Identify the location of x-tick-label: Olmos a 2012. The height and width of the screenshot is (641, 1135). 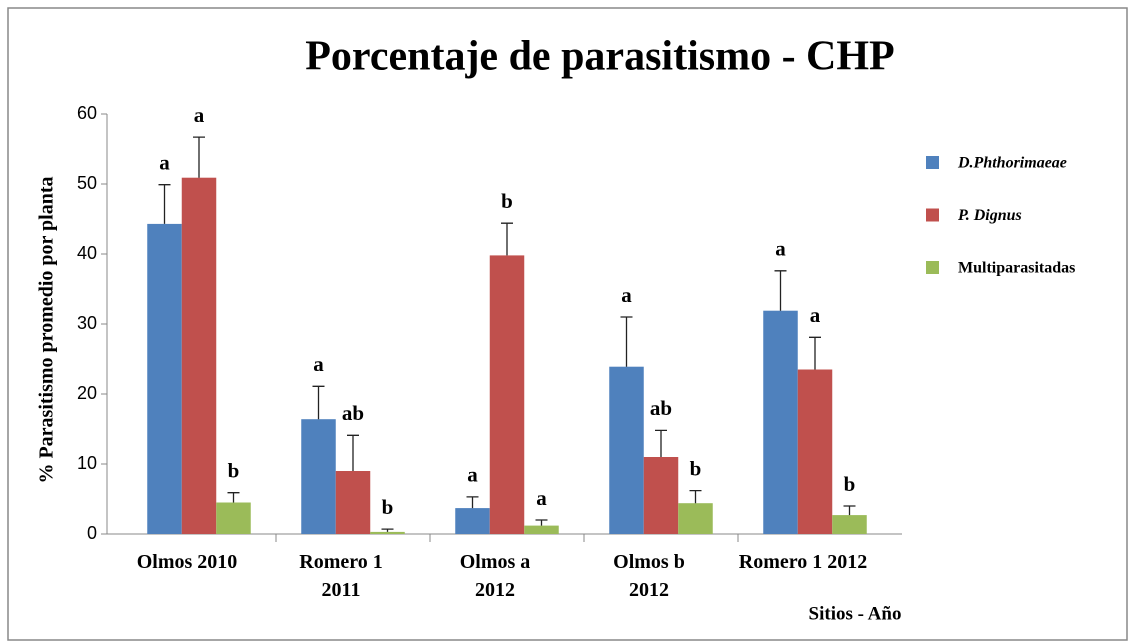
(495, 576).